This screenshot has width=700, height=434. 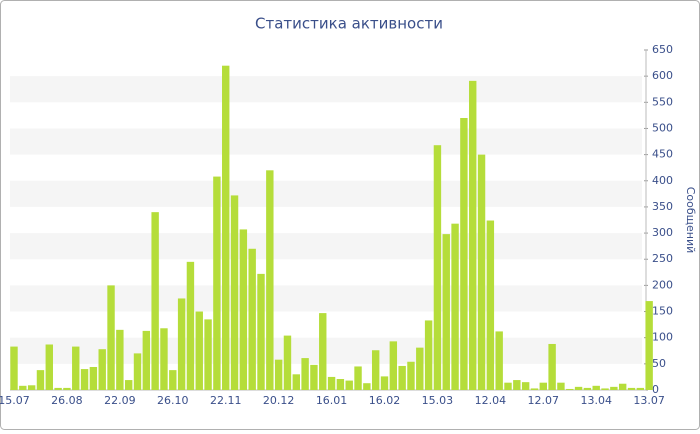 I want to click on y-tick-label: 100, so click(x=662, y=337).